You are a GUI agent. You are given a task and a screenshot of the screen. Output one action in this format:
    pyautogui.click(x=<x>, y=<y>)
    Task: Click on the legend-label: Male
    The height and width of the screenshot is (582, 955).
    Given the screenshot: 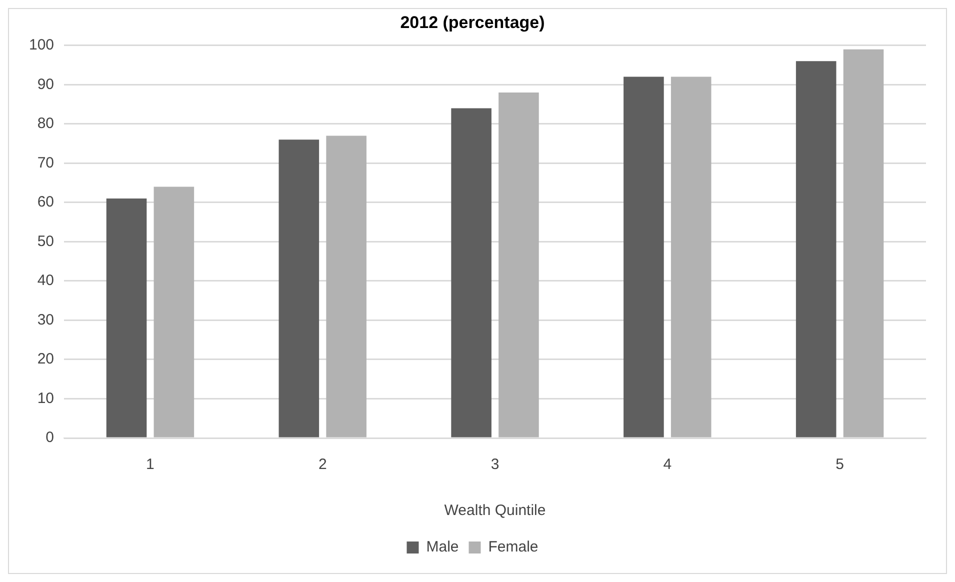 What is the action you would take?
    pyautogui.click(x=442, y=547)
    